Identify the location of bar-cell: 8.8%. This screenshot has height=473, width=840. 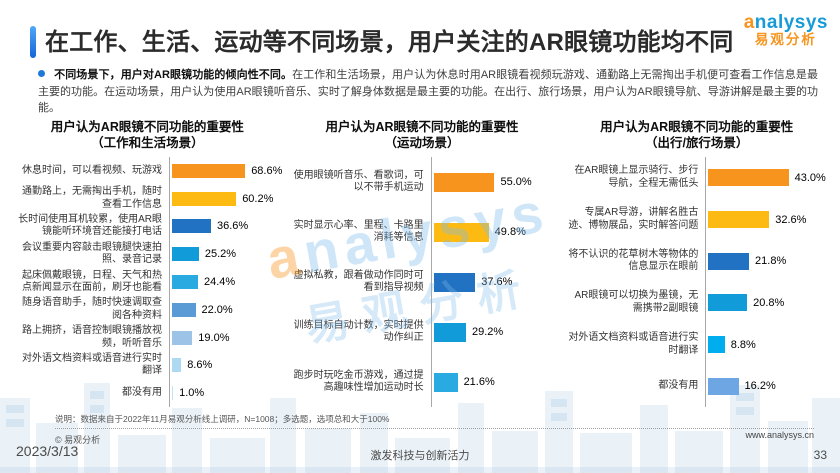
(766, 344).